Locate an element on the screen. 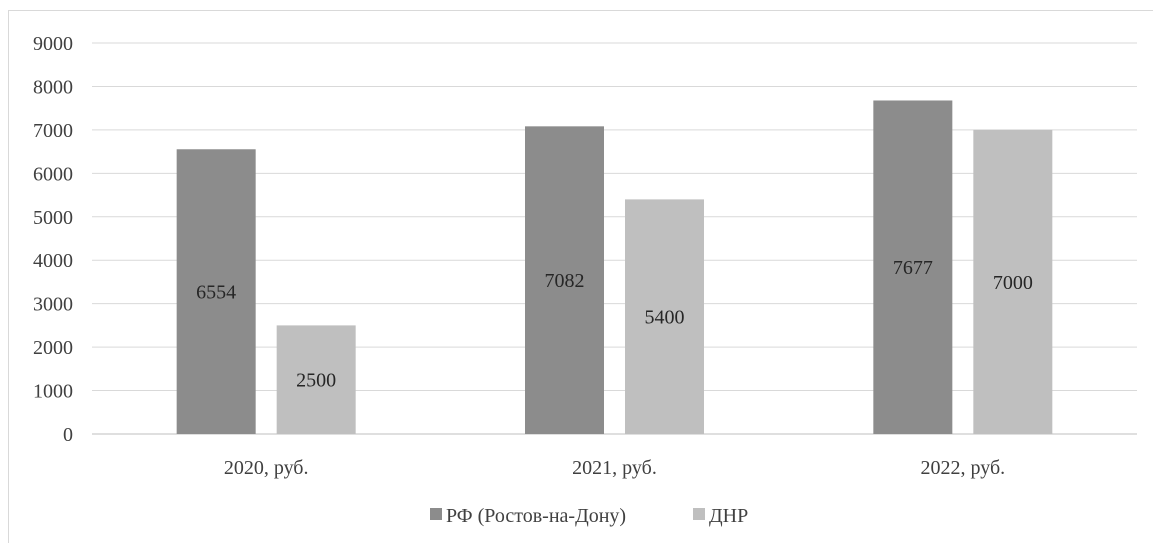 This screenshot has height=545, width=1155. x-axis-category-labels: 2020, руб. 2021, руб. 2022, руб. is located at coordinates (614, 468).